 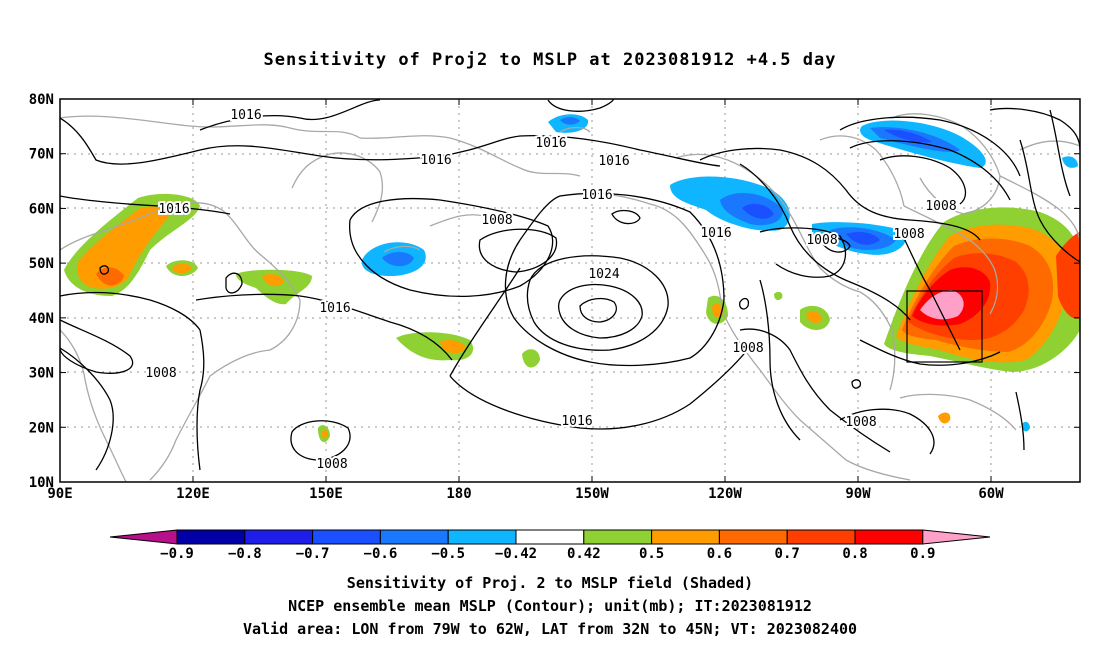 What do you see at coordinates (41, 319) in the screenshot?
I see `lat-label: 40N` at bounding box center [41, 319].